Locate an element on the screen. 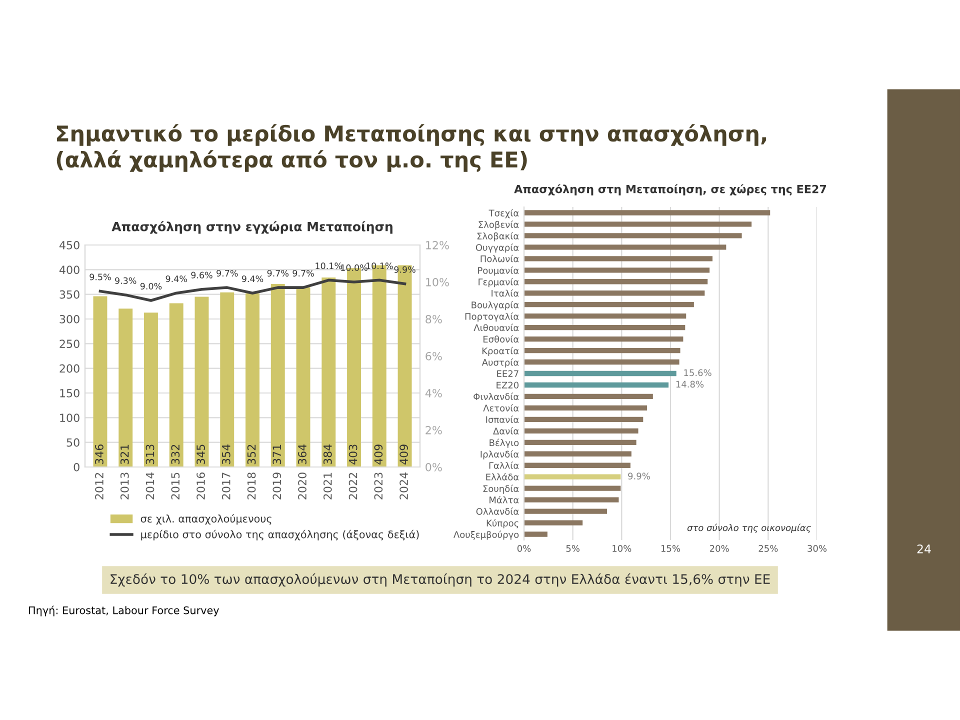 This screenshot has width=960, height=720. data-label: 9.3% is located at coordinates (125, 280).